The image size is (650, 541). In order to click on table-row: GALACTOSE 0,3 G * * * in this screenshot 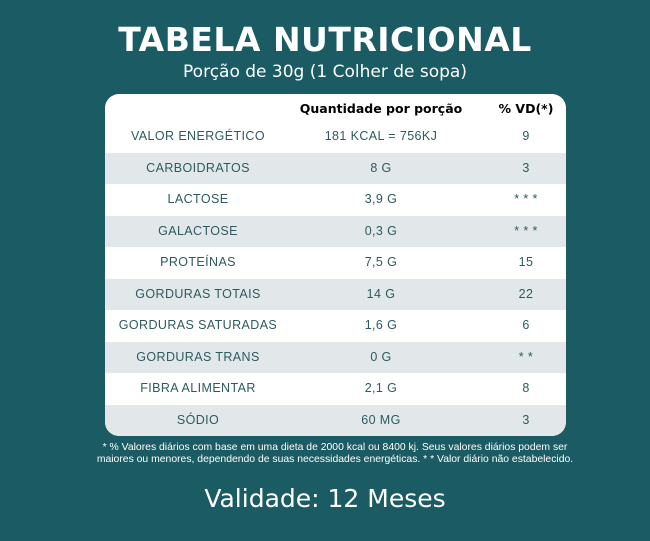, I will do `click(335, 231)`.